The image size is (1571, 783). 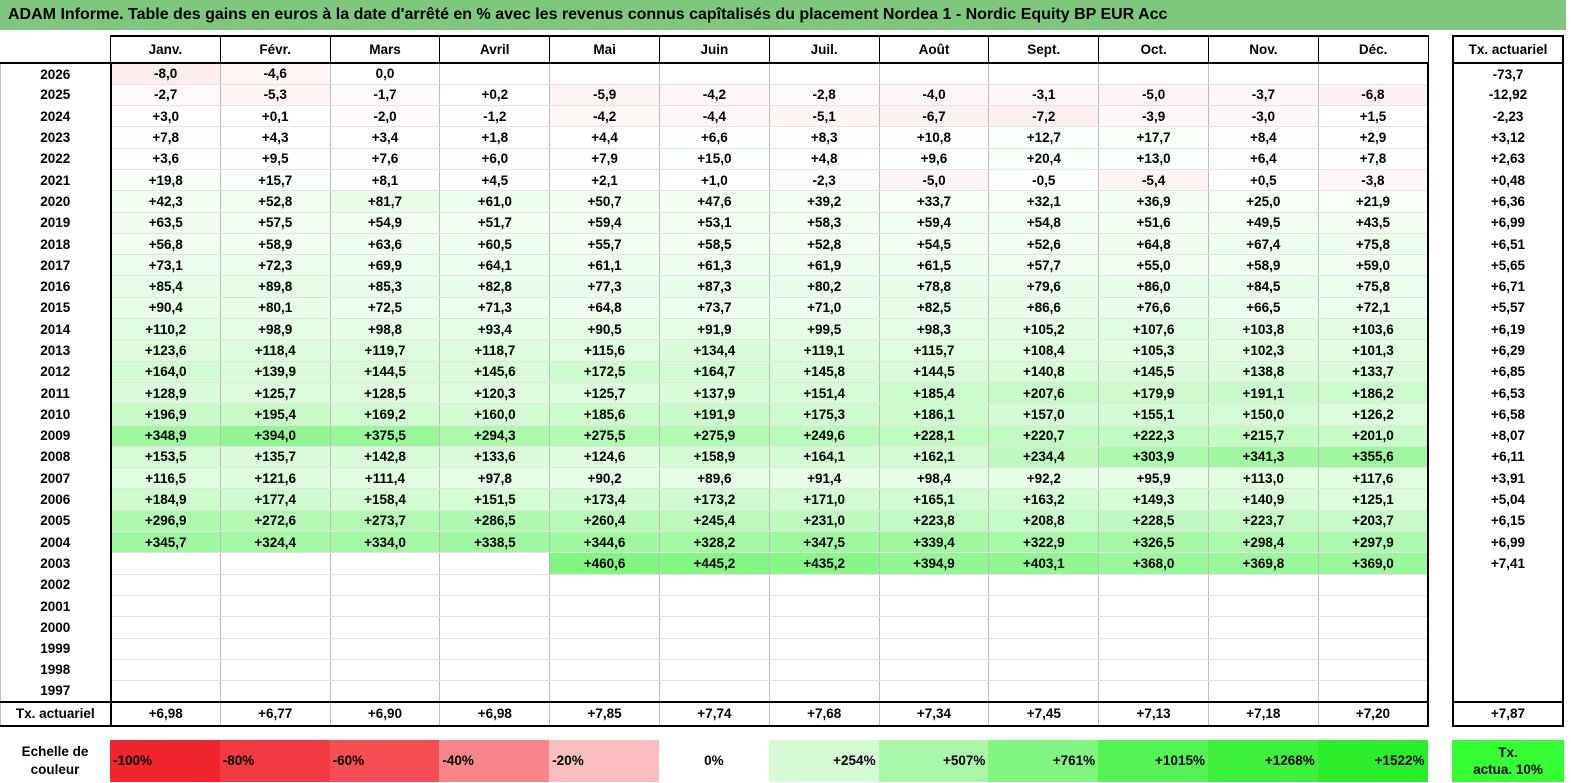 What do you see at coordinates (495, 478) in the screenshot?
I see `gain-cell: +97,8` at bounding box center [495, 478].